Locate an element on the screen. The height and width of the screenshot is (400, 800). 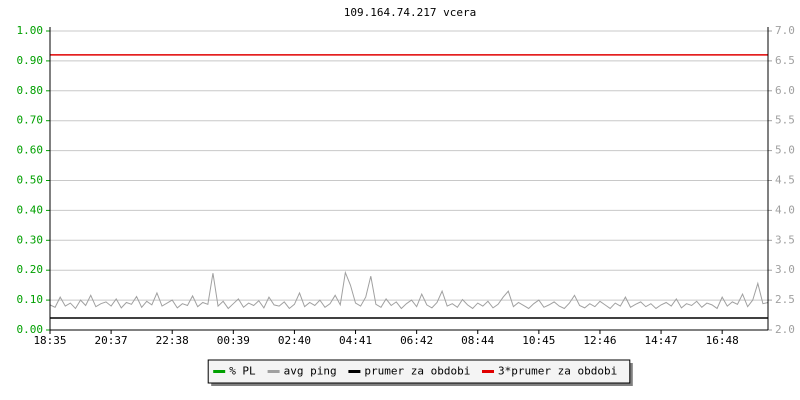
y-tick-label: 0.90 is located at coordinates (30, 60).